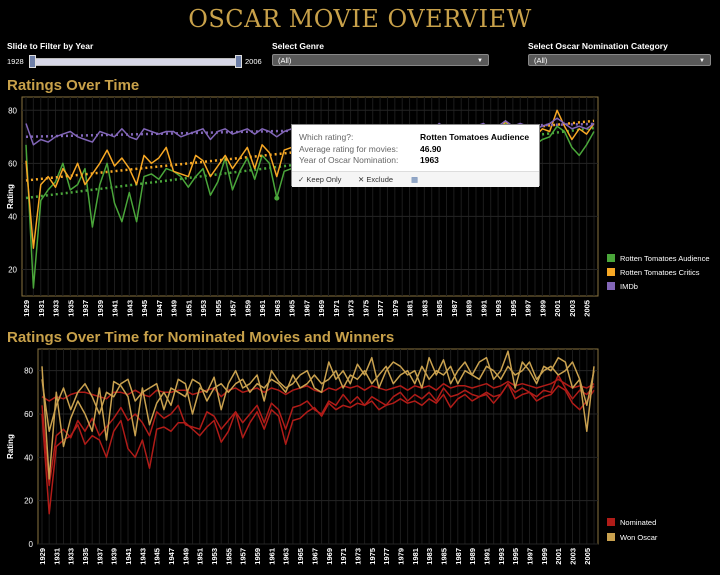 The image size is (720, 575). I want to click on x-icon: ✕, so click(361, 179).